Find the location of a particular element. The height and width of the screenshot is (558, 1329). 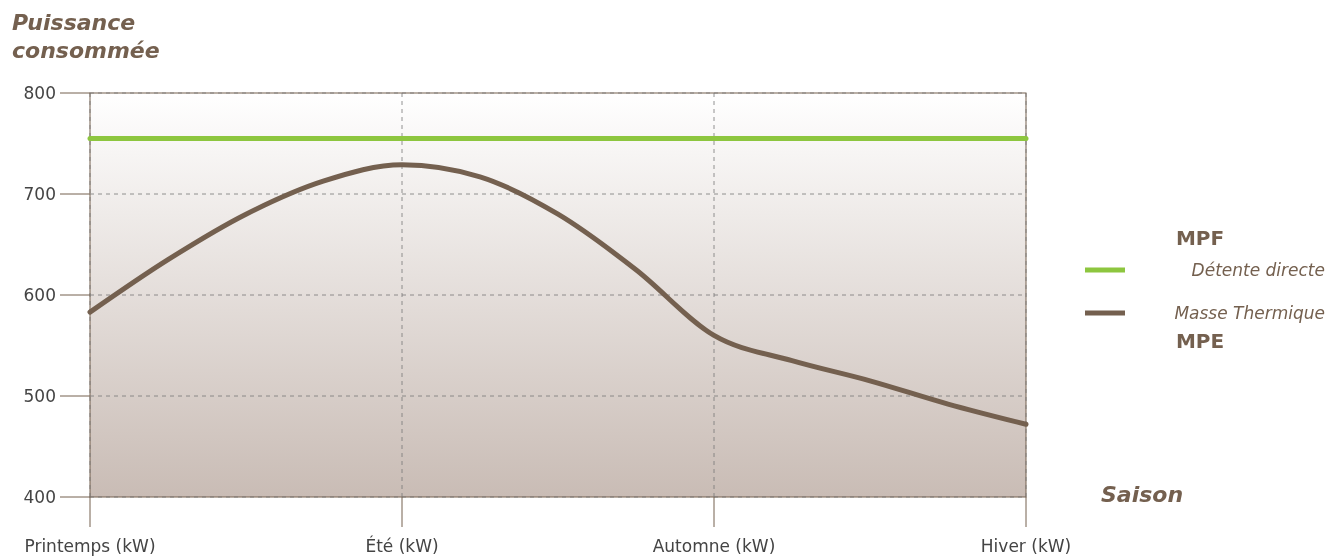

y-tick-label: 700 is located at coordinates (39, 193).